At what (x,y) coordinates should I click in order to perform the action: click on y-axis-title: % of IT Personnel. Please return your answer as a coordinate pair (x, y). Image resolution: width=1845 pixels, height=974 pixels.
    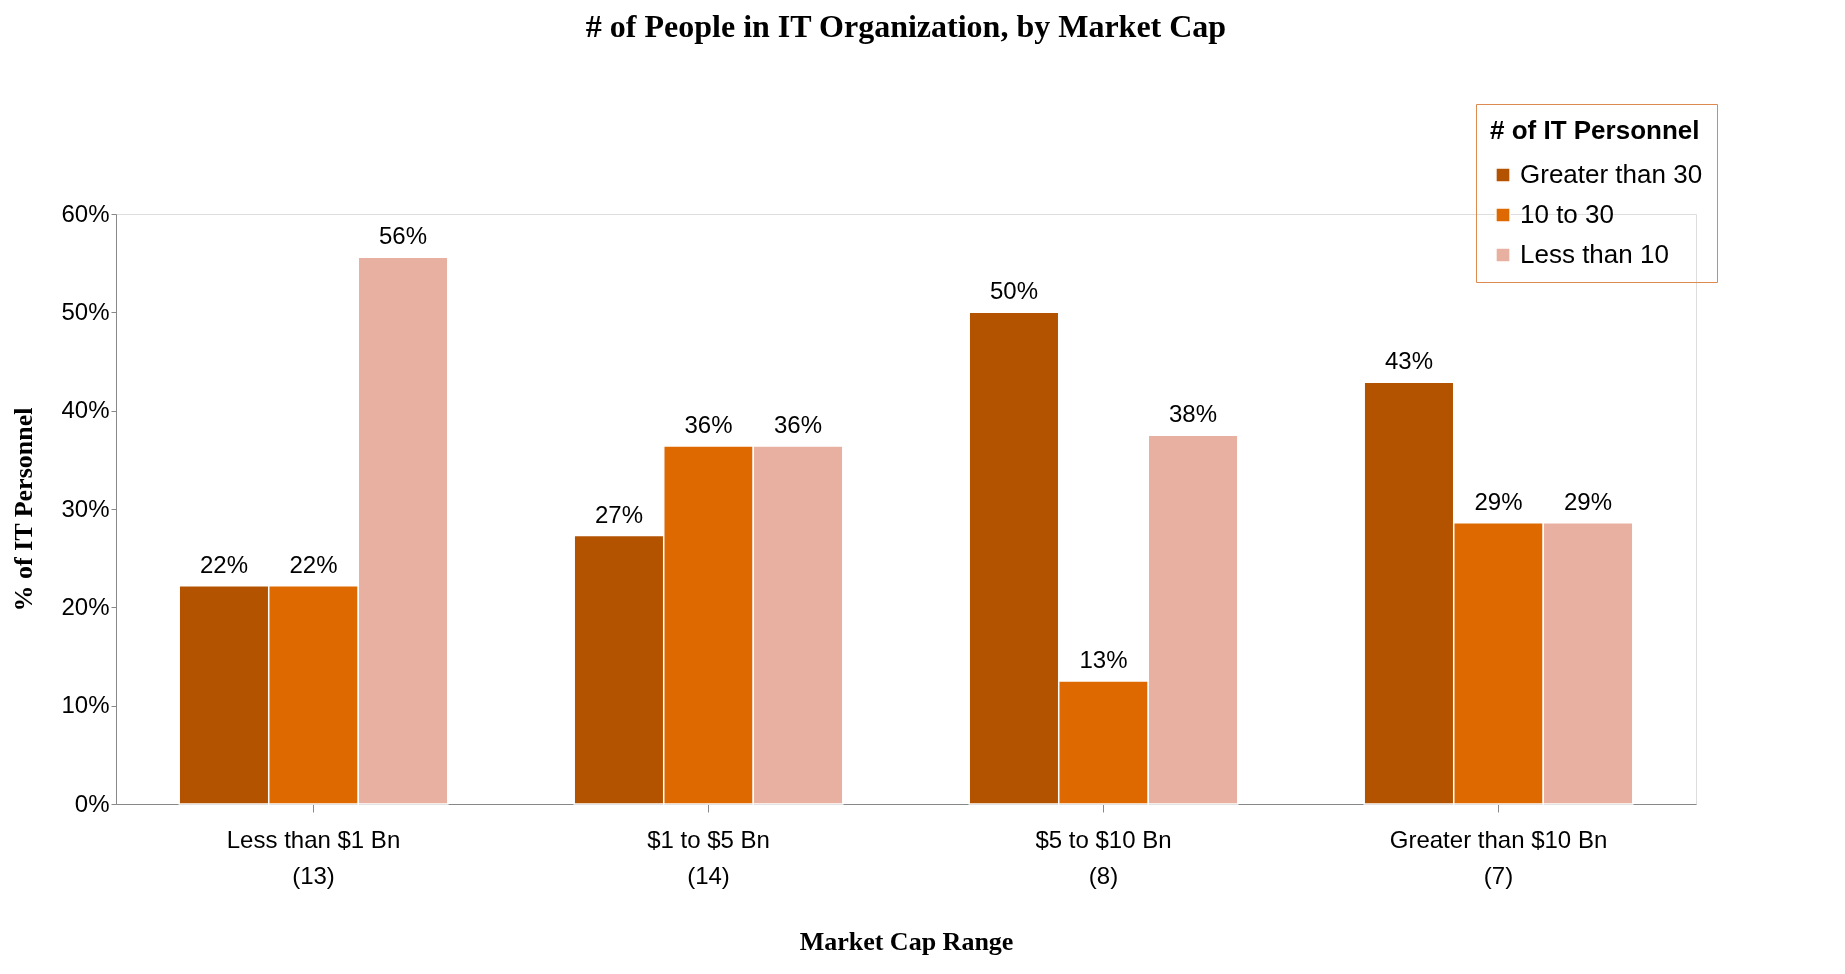
    Looking at the image, I should click on (24, 509).